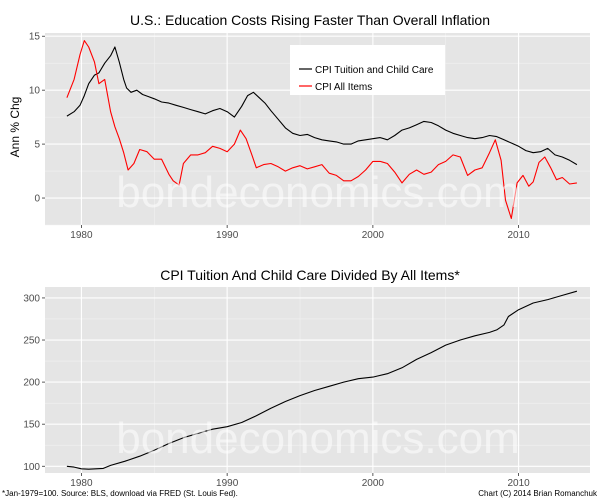  I want to click on copyright-footnote: Chart (C) 2014 Brian Romanchuk, so click(538, 493).